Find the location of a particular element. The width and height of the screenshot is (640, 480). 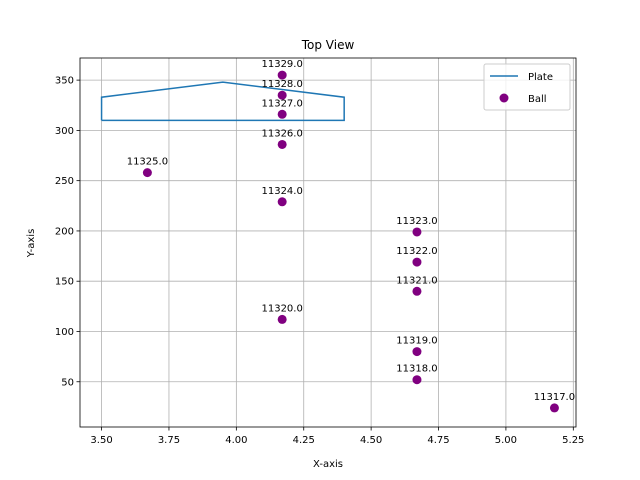

ball-point-label: 11325.0 is located at coordinates (147, 162).